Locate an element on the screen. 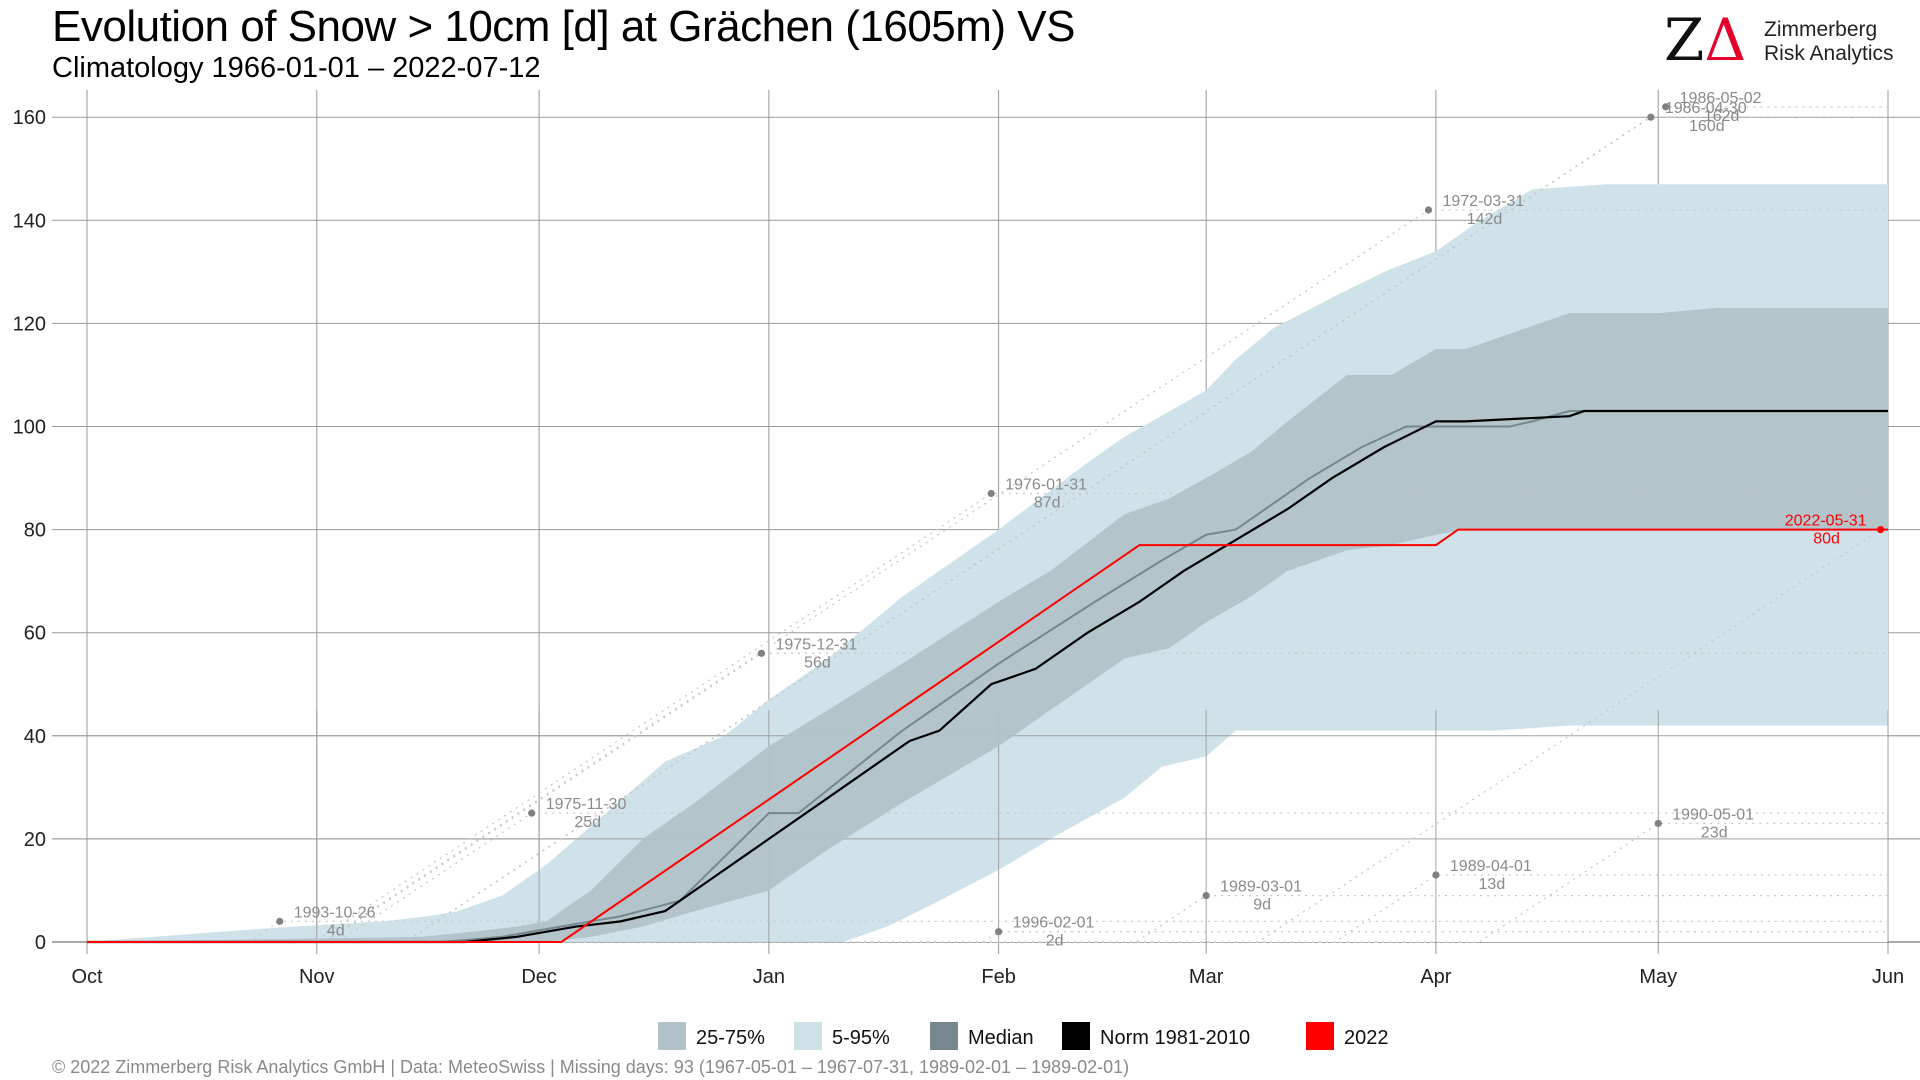  y-tick-label: 80 is located at coordinates (35, 531).